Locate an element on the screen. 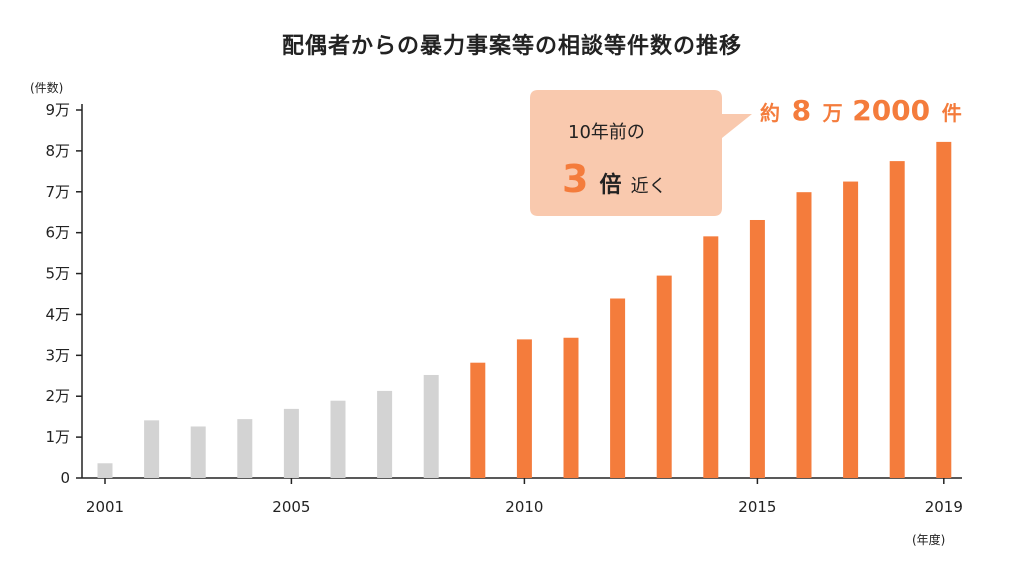 The image size is (1024, 576). callout-man: 万 is located at coordinates (832, 113).